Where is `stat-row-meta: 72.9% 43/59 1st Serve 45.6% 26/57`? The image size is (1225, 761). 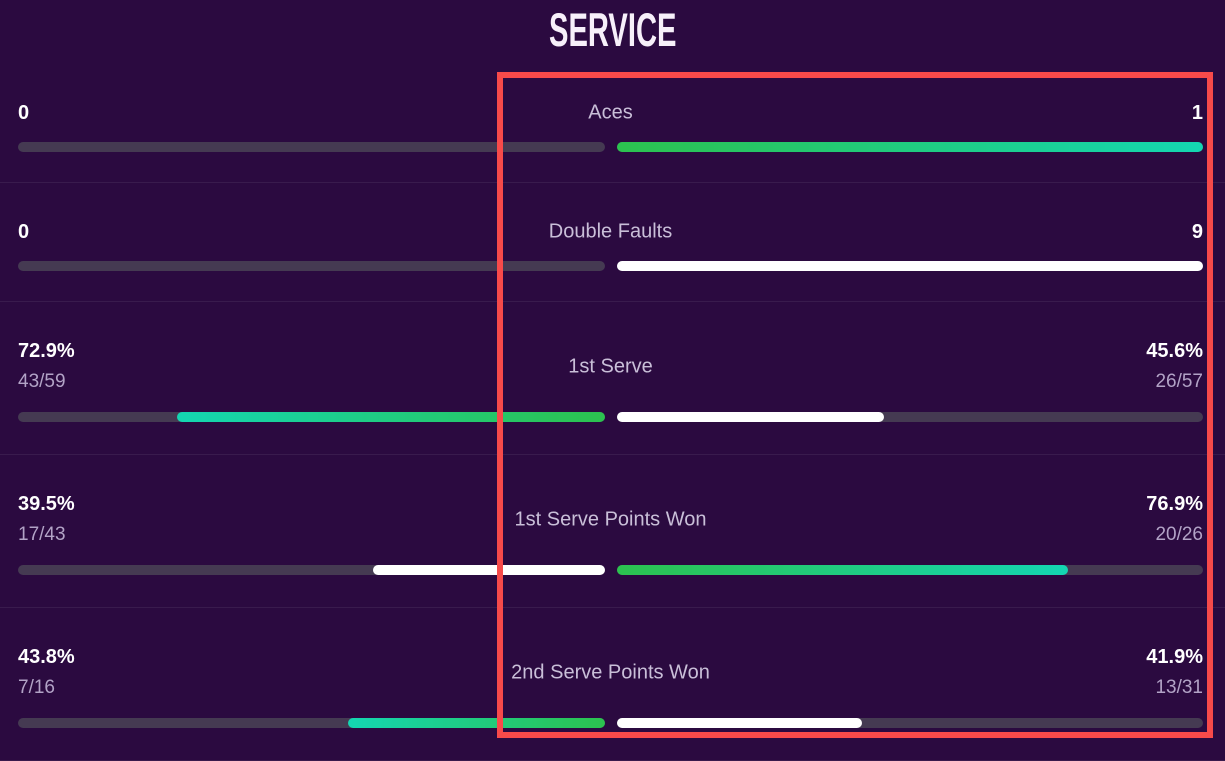
stat-row-meta: 72.9% 43/59 1st Serve 45.6% 26/57 is located at coordinates (610, 367).